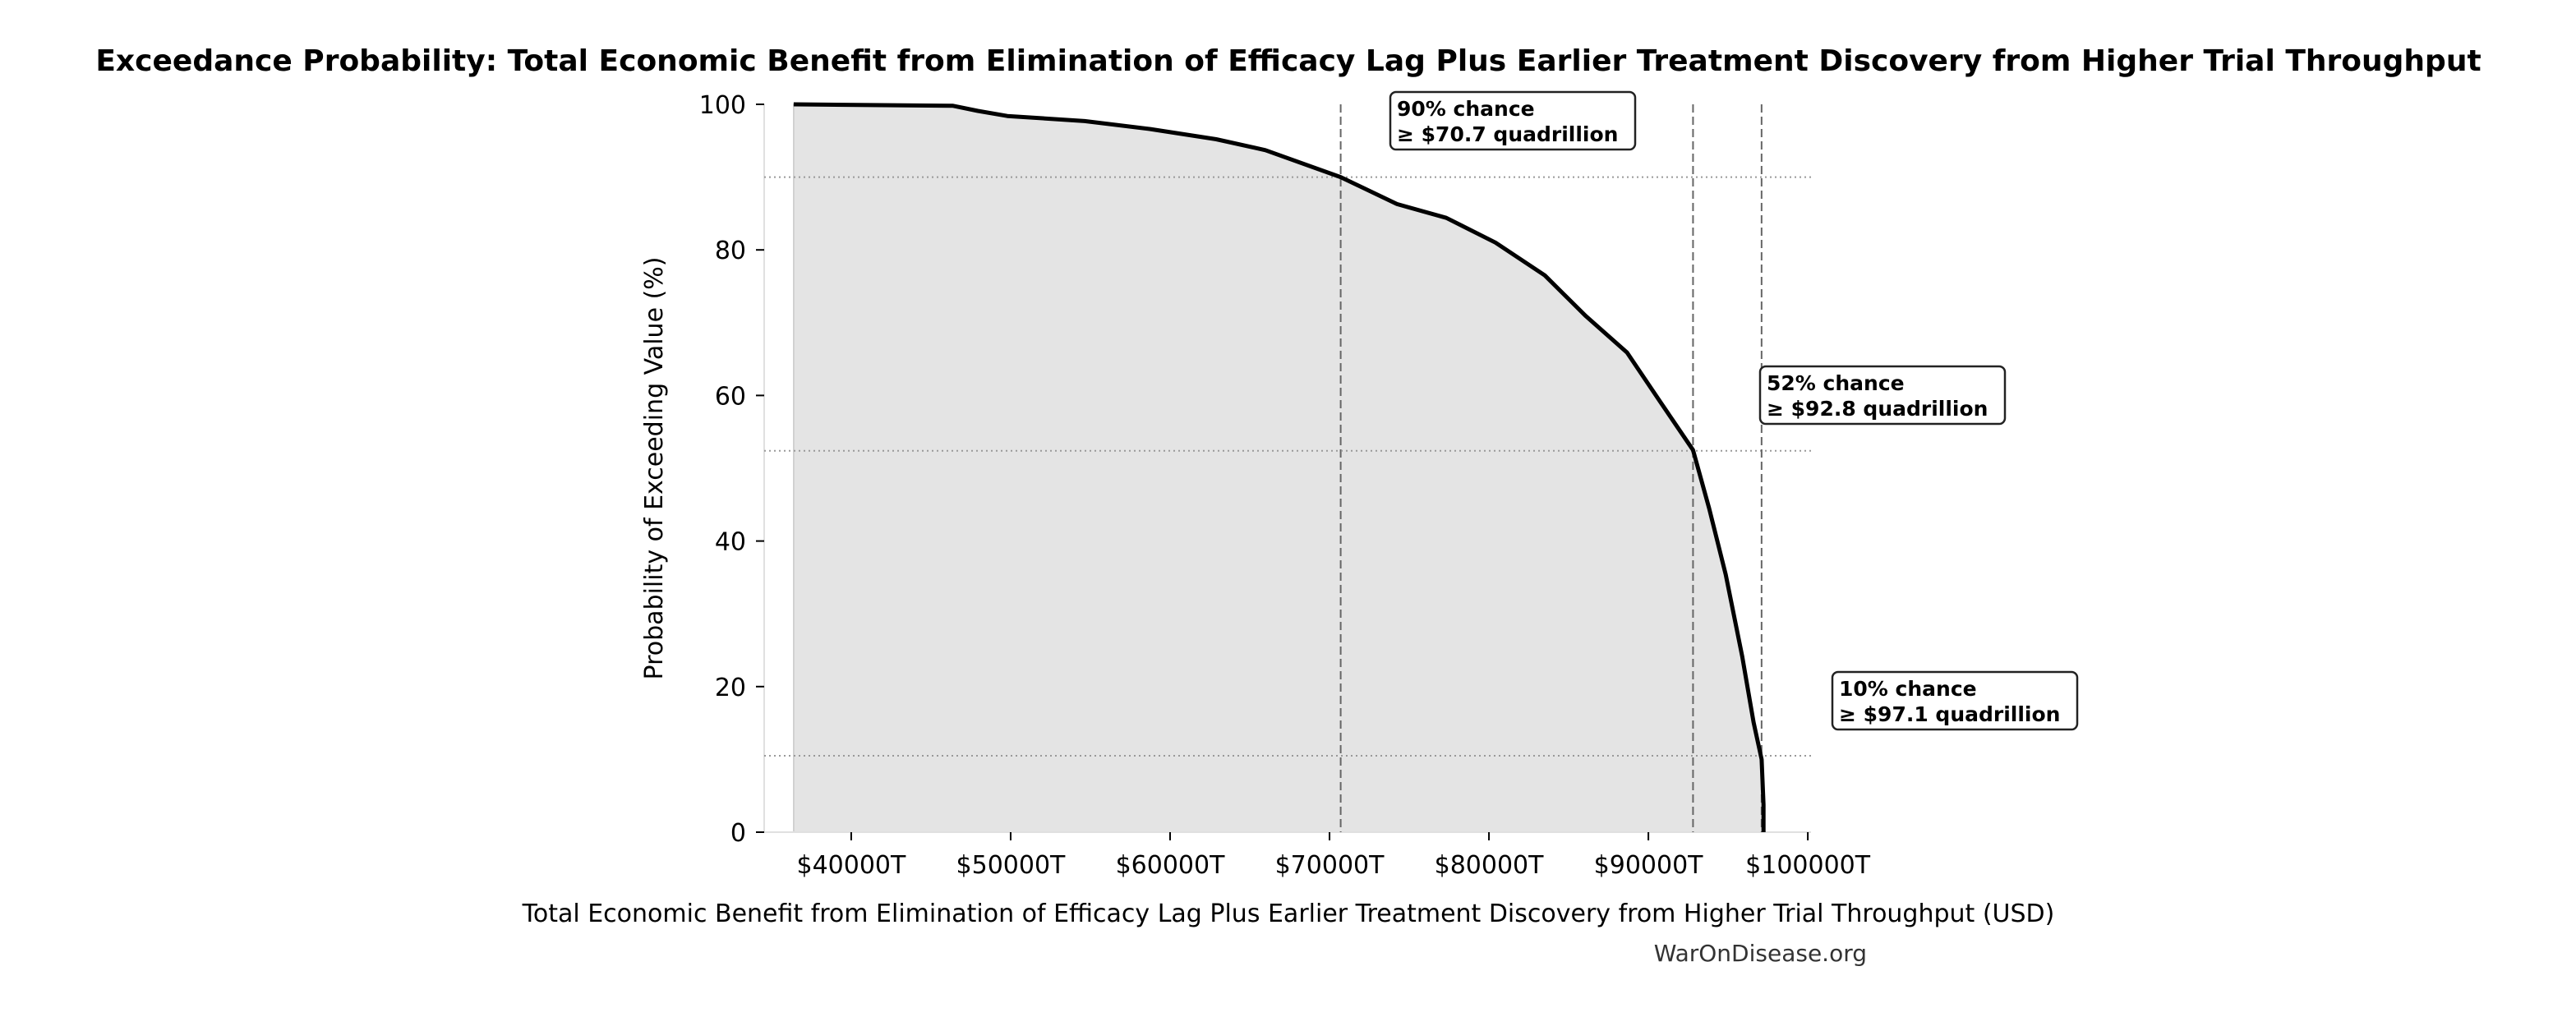  What do you see at coordinates (1330, 866) in the screenshot?
I see `x-tick-label: $70000T` at bounding box center [1330, 866].